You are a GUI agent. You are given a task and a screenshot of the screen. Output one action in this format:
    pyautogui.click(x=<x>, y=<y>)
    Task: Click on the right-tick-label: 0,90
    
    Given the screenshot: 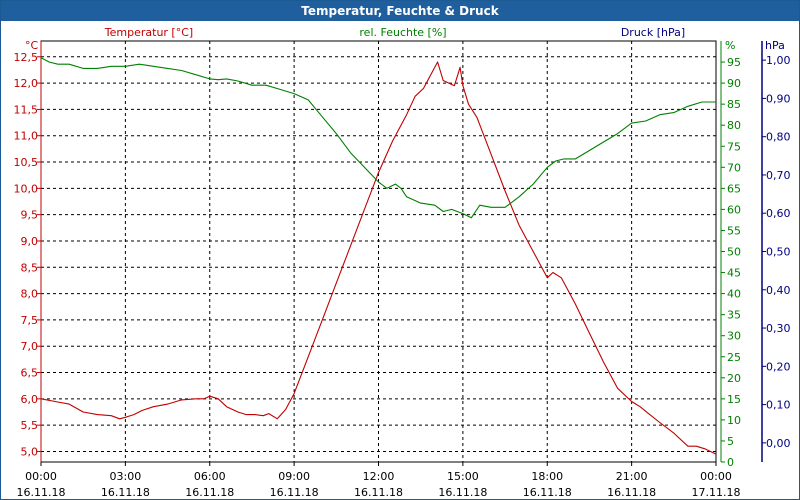 What is the action you would take?
    pyautogui.click(x=778, y=98)
    